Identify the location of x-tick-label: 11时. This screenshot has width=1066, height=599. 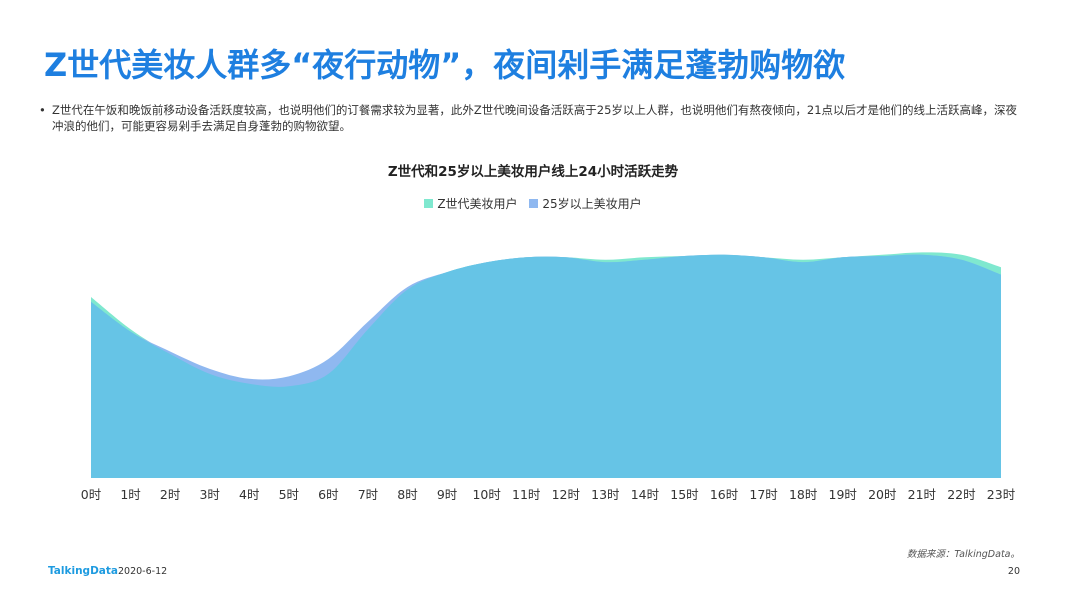
(526, 494).